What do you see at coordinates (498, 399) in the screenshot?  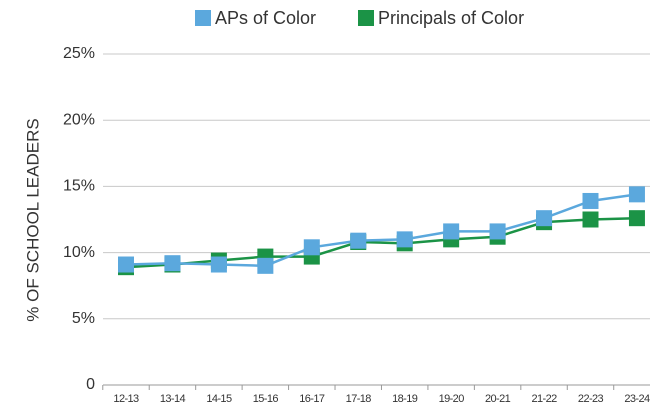 I see `x-tick-label: 20-21` at bounding box center [498, 399].